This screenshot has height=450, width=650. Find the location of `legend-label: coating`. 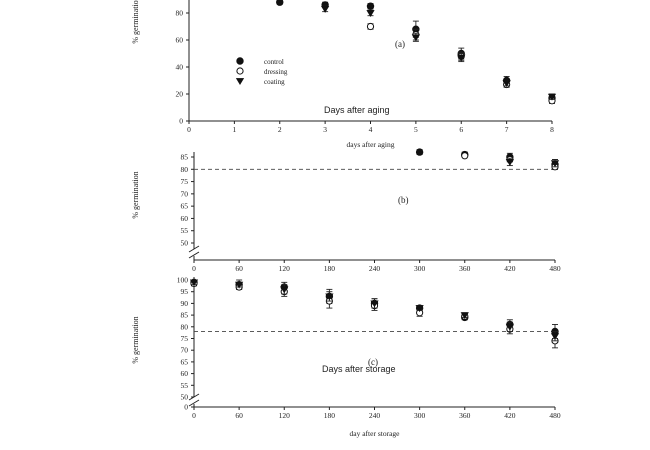

legend-label: coating is located at coordinates (274, 82).